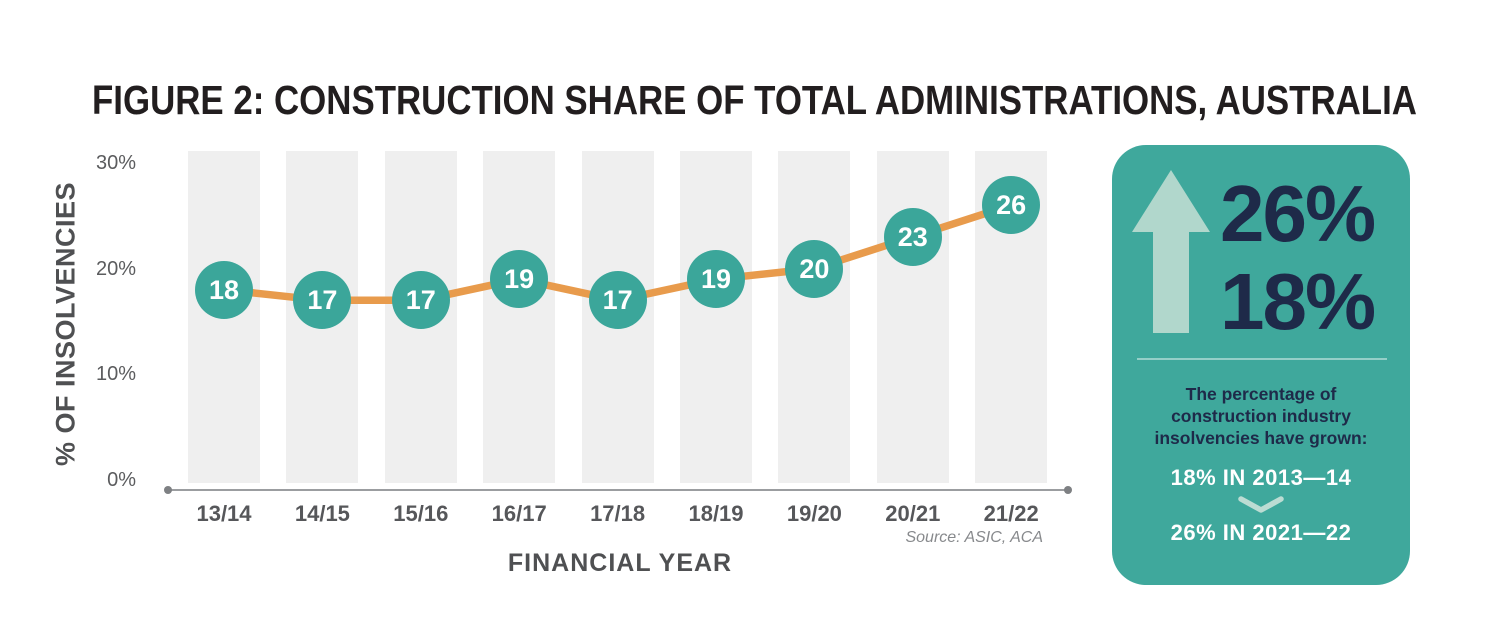 This screenshot has height=624, width=1489. I want to click on source-note: Source: ASIC, ACA, so click(974, 537).